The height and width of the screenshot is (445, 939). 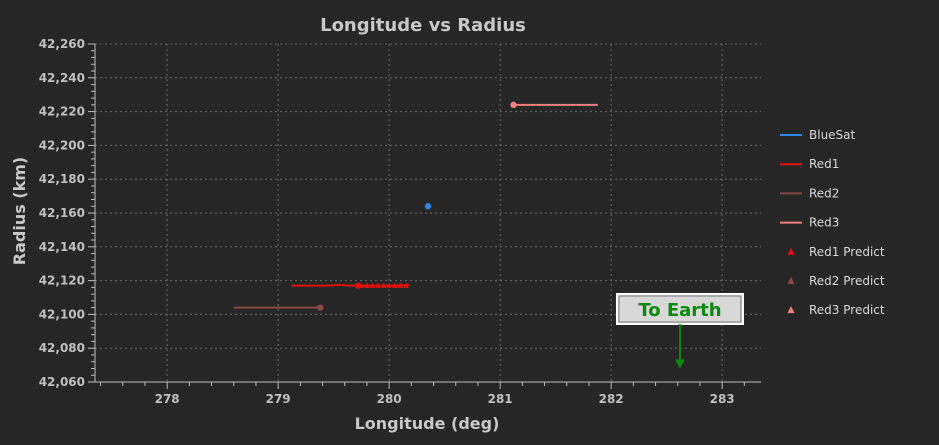 What do you see at coordinates (847, 310) in the screenshot?
I see `legend-label-red3-predict: Red3 Predict` at bounding box center [847, 310].